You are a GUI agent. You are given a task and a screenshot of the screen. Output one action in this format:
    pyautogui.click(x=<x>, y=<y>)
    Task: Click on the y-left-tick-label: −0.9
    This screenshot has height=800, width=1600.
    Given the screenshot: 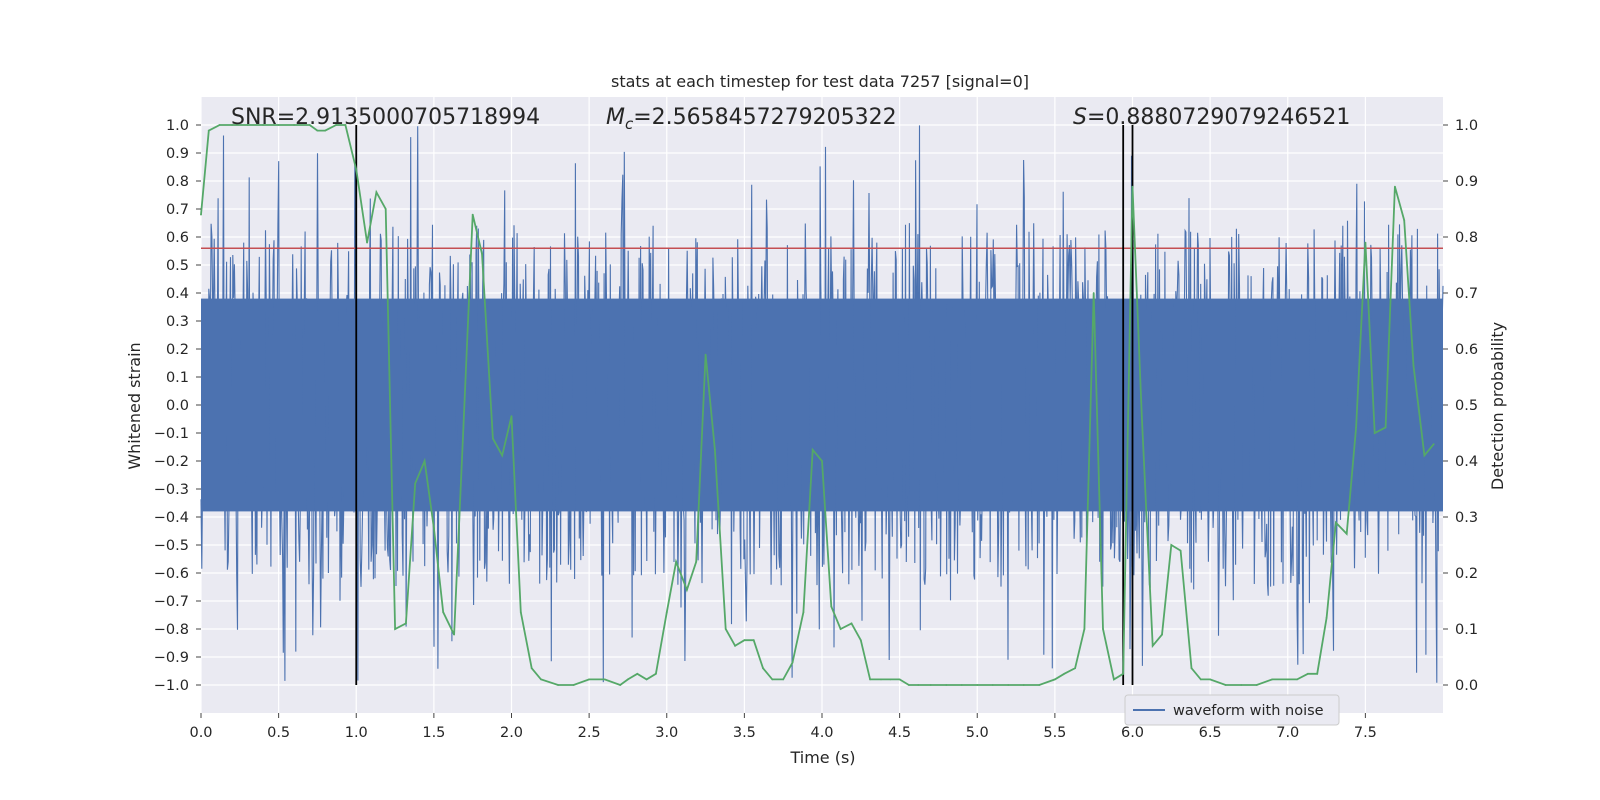 What is the action you would take?
    pyautogui.click(x=171, y=658)
    